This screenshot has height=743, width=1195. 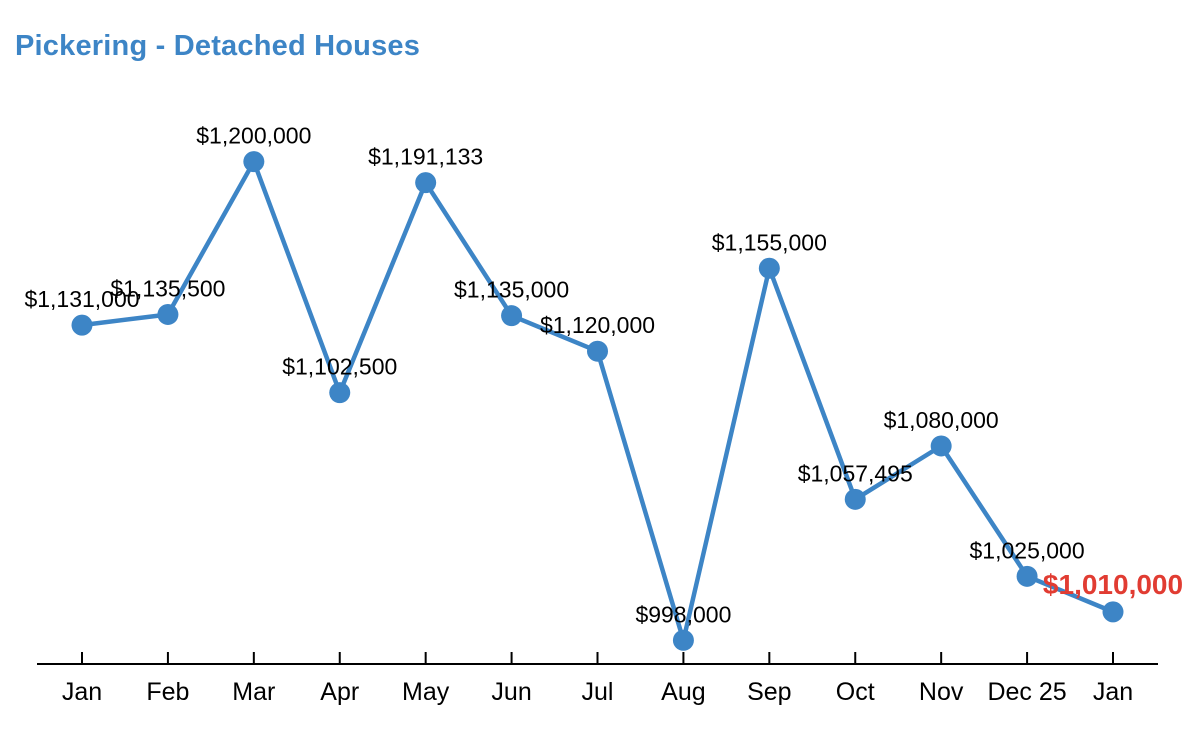 What do you see at coordinates (1113, 584) in the screenshot?
I see `highlighted-data-label: $1,010,000` at bounding box center [1113, 584].